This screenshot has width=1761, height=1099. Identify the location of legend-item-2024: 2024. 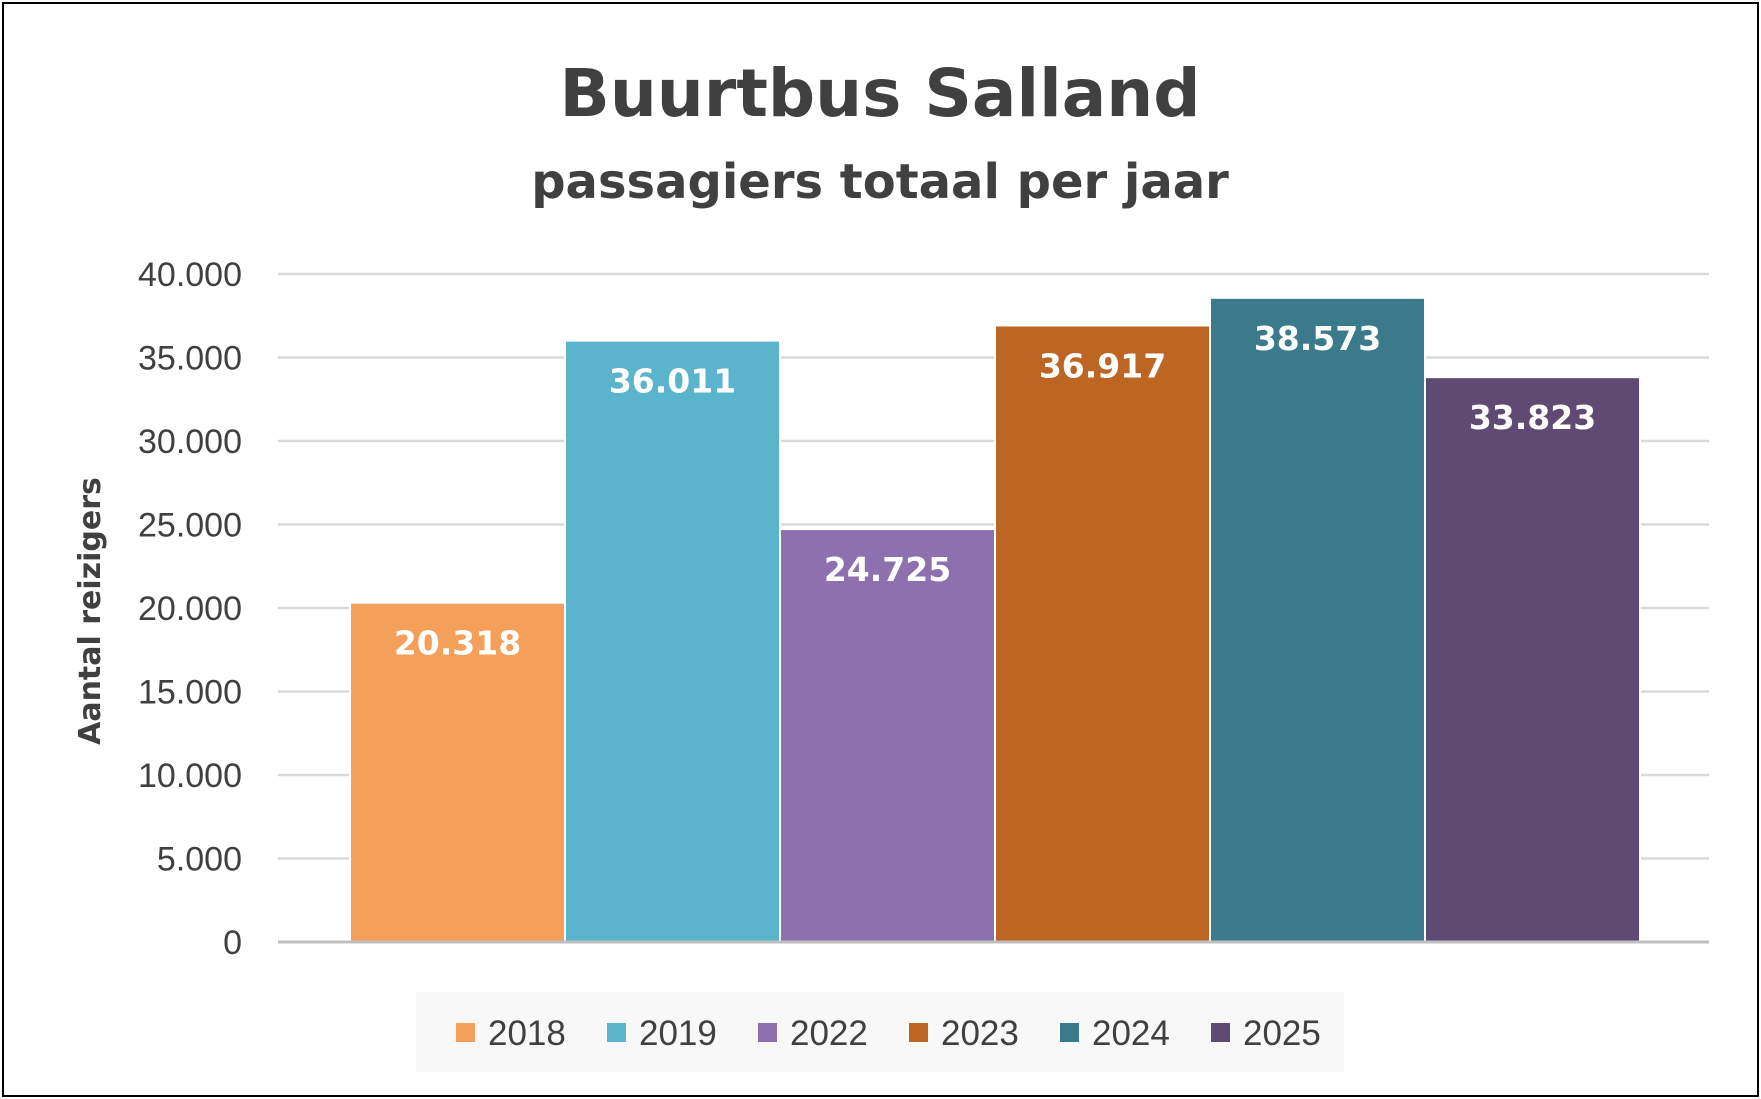
(1115, 1033).